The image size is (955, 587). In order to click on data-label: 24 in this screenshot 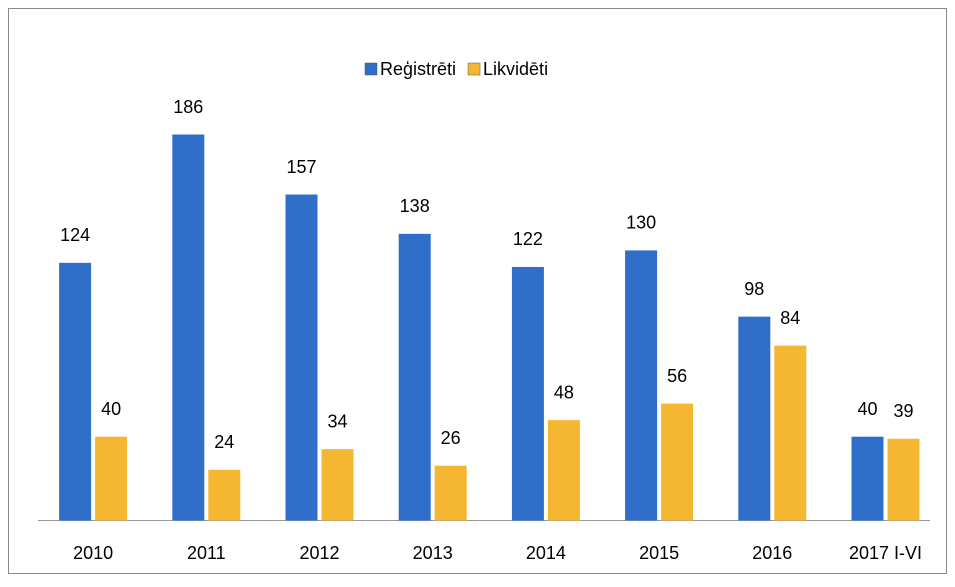, I will do `click(224, 442)`.